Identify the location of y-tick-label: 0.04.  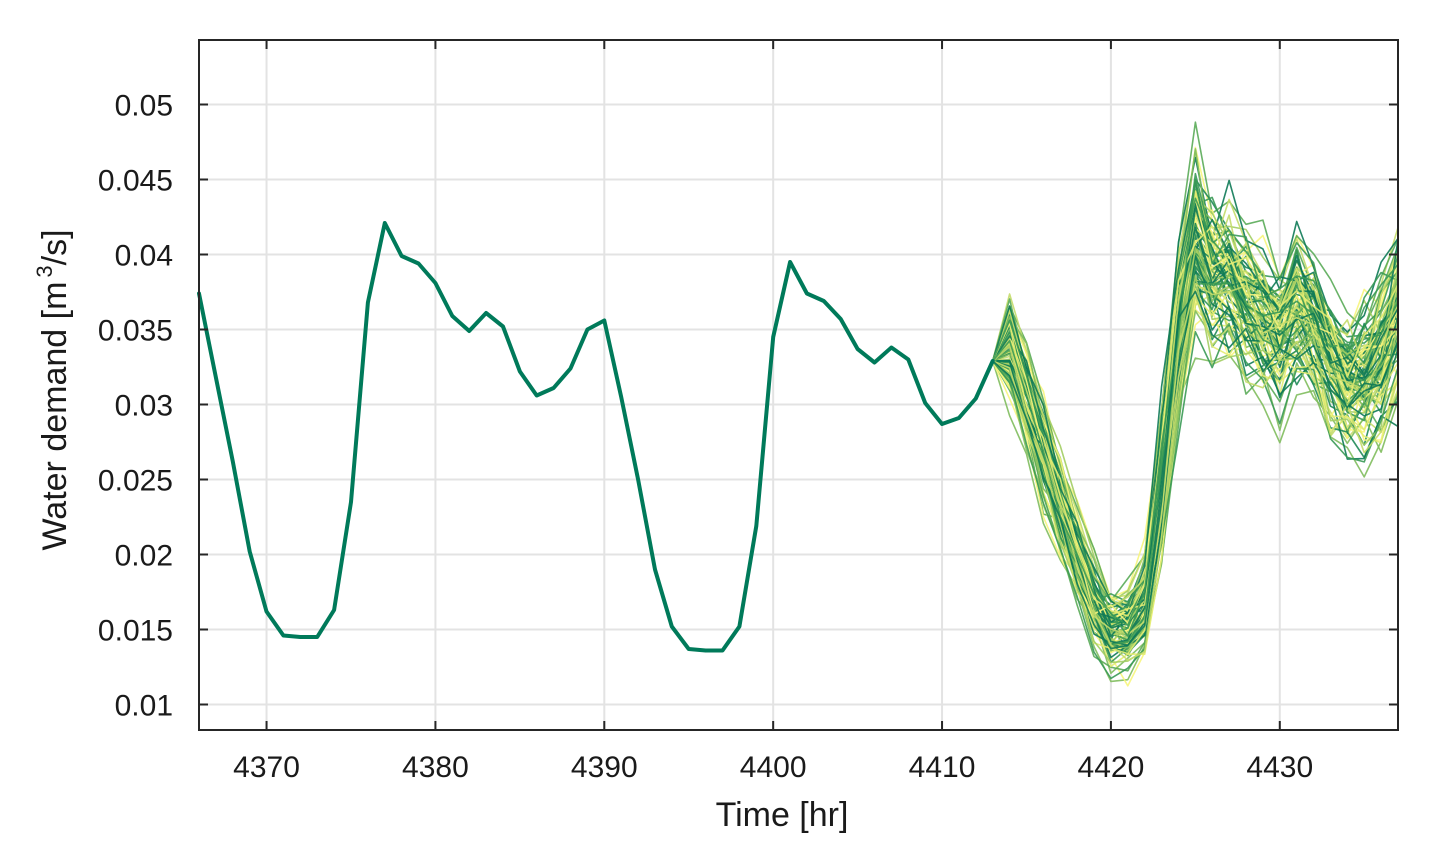
(144, 256).